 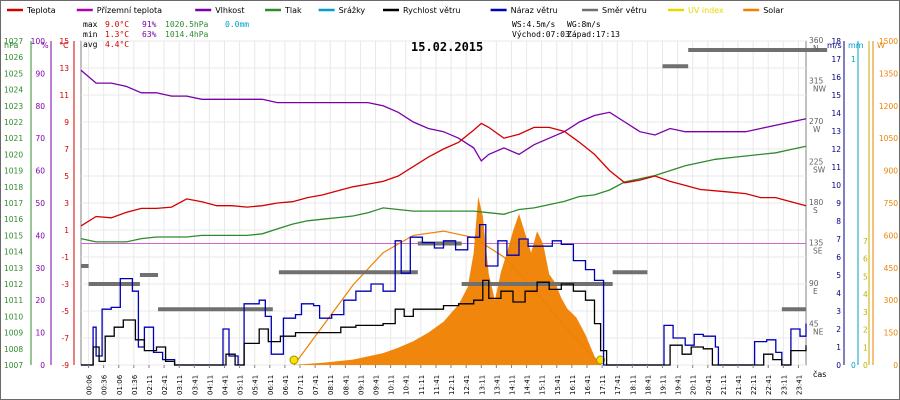 I want to click on solar-unit: W, so click(x=881, y=45).